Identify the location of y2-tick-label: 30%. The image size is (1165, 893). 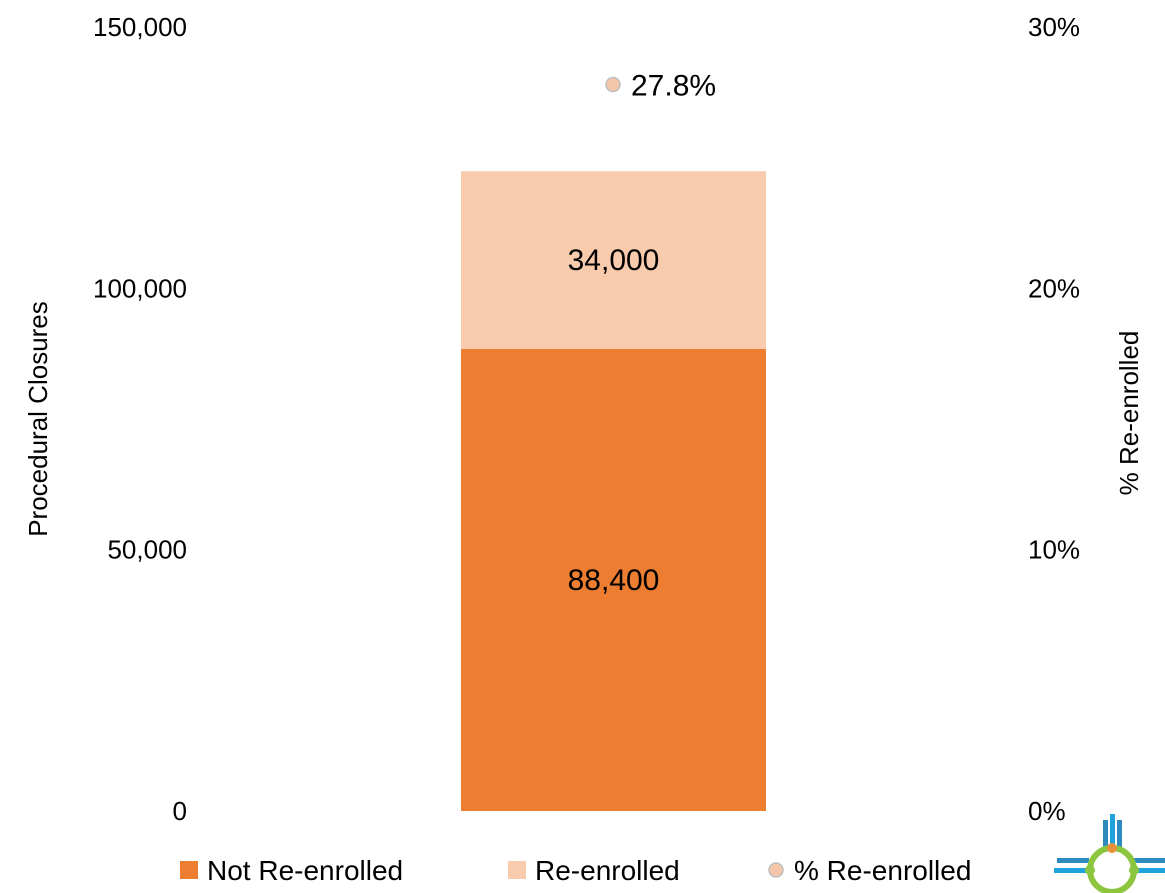
(1054, 27).